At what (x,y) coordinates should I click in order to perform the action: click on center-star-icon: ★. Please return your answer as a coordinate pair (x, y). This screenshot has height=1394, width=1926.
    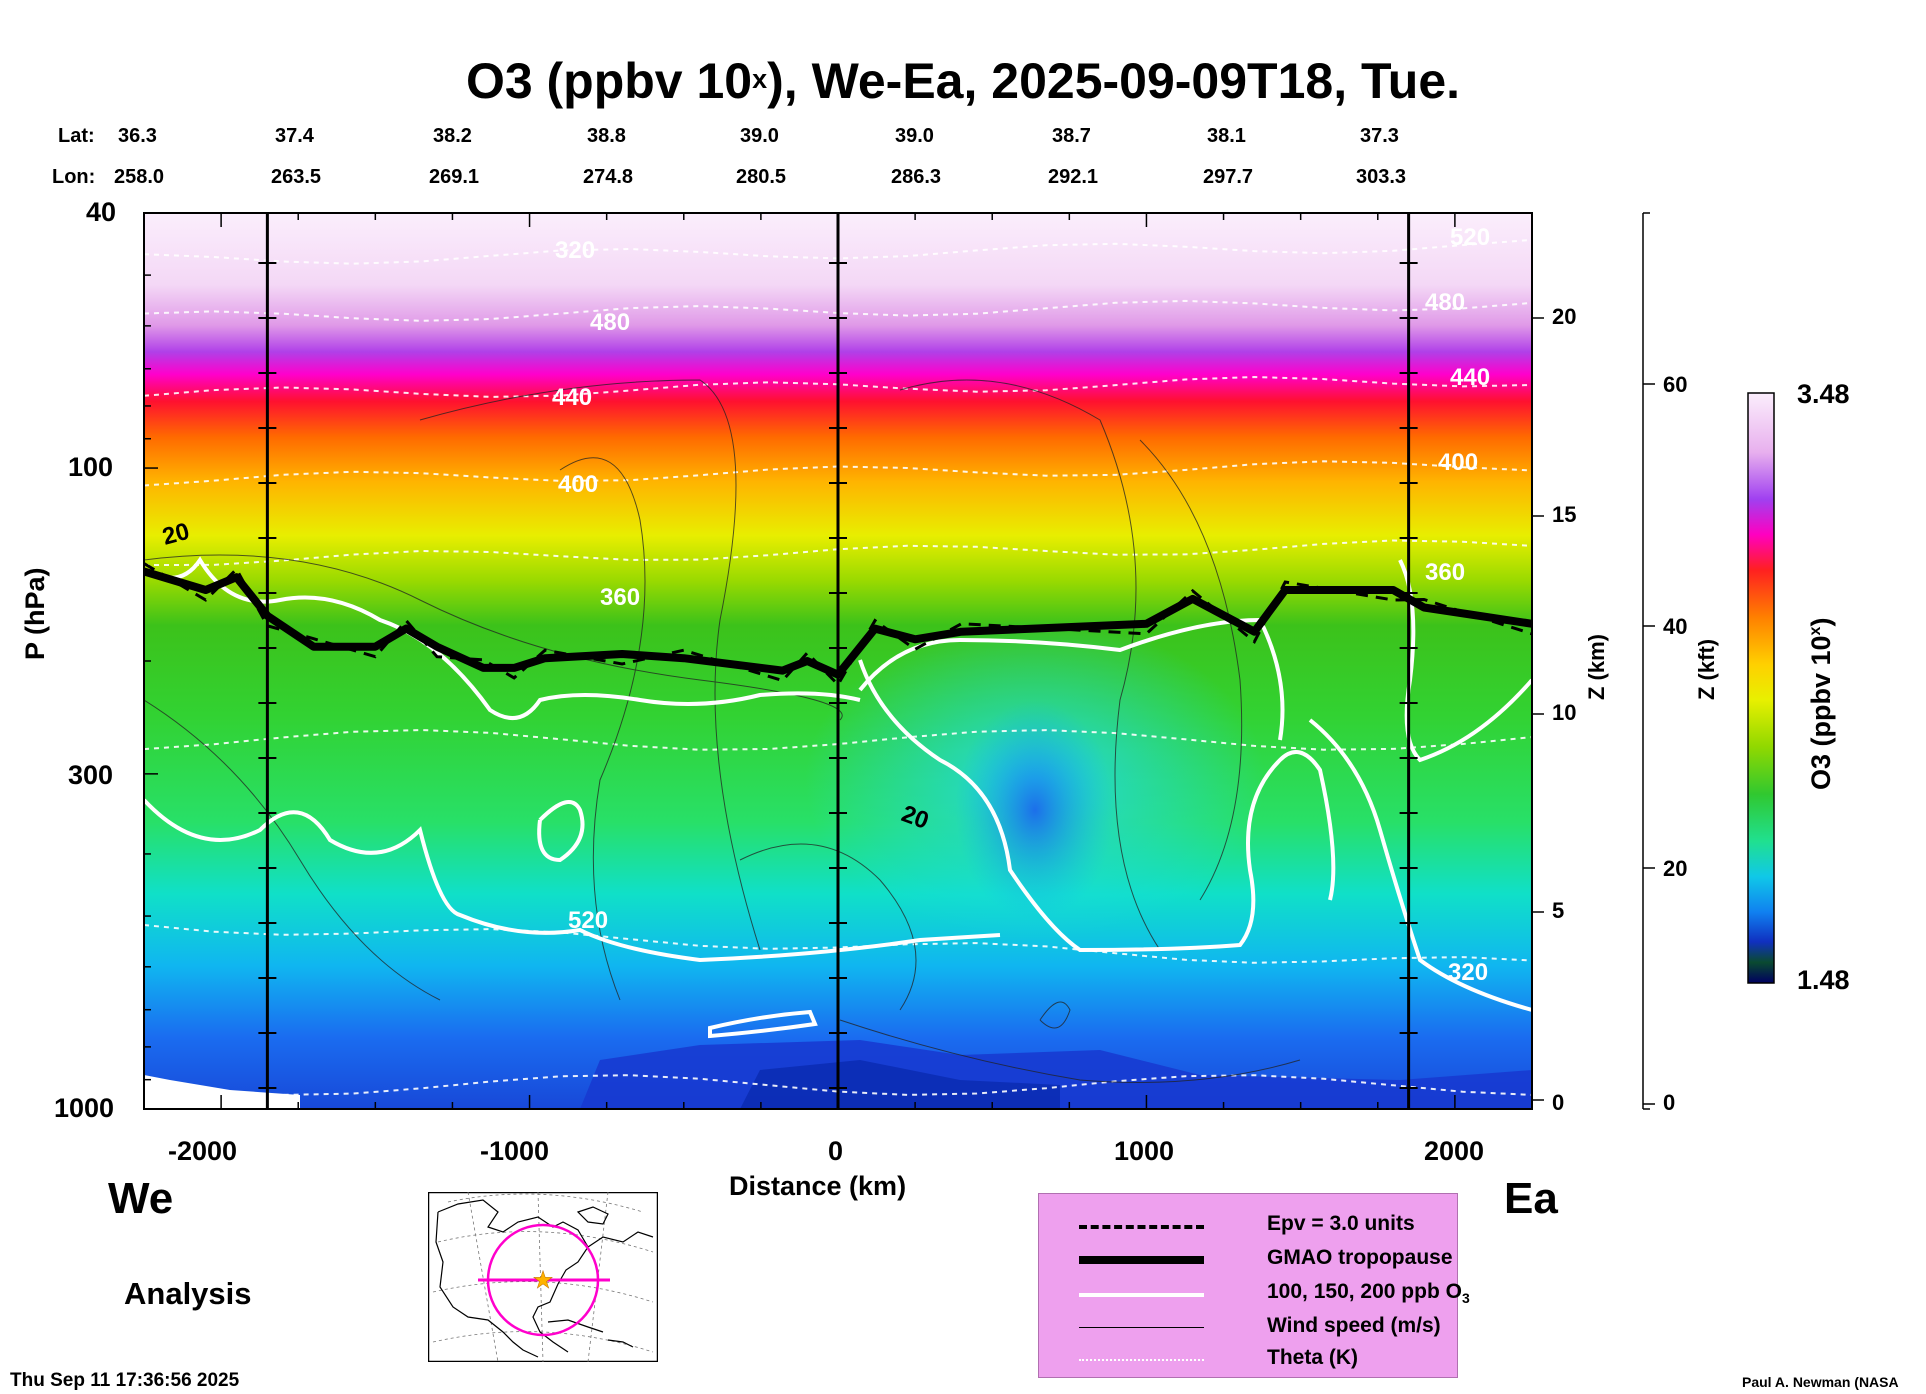
    Looking at the image, I should click on (543, 1280).